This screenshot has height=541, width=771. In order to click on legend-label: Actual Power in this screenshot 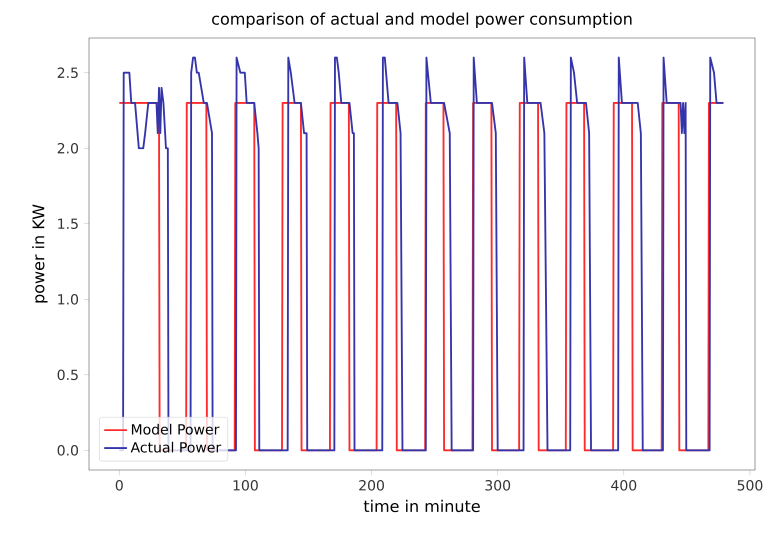, I will do `click(176, 447)`.